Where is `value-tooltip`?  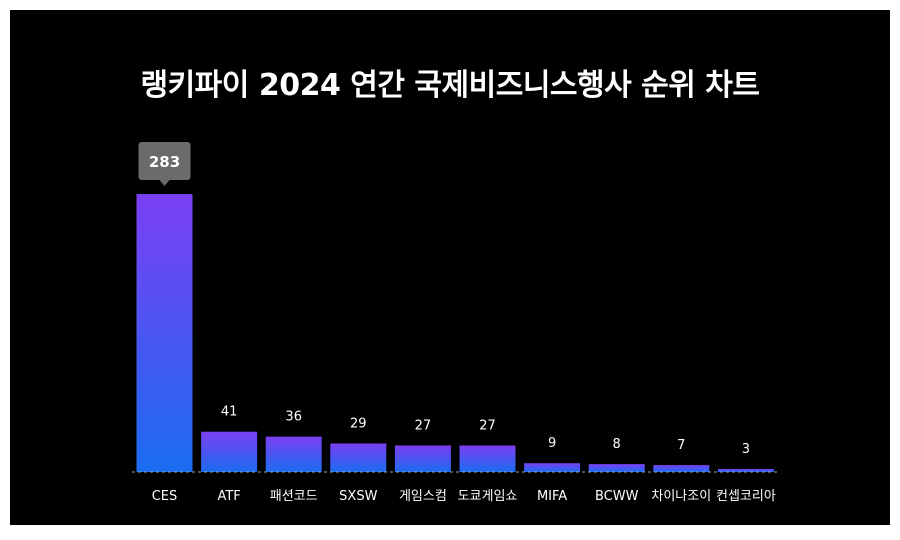
value-tooltip is located at coordinates (164, 161).